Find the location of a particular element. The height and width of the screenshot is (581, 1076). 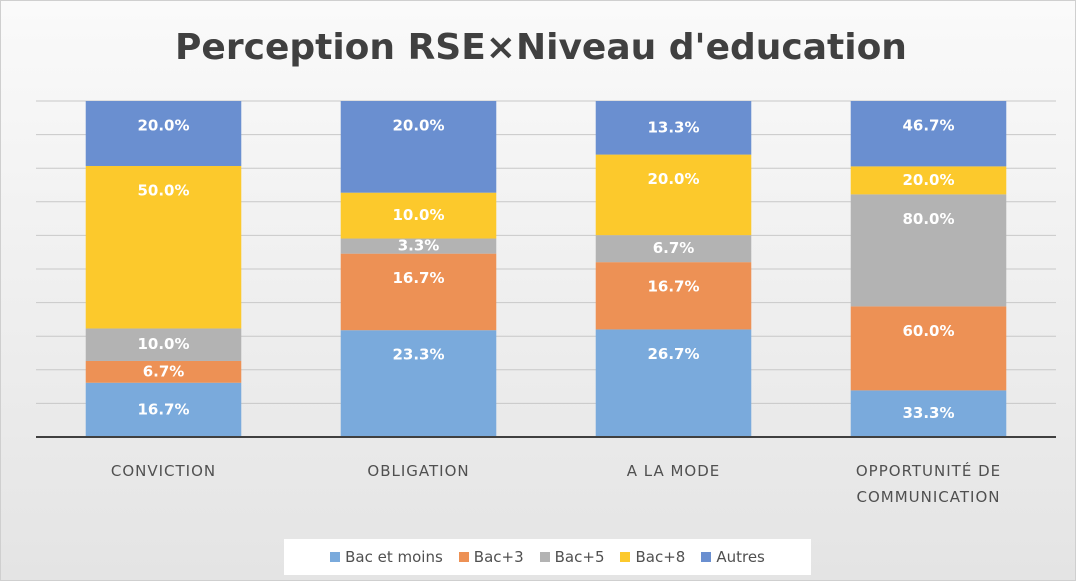

legend-label: Autres is located at coordinates (740, 557).